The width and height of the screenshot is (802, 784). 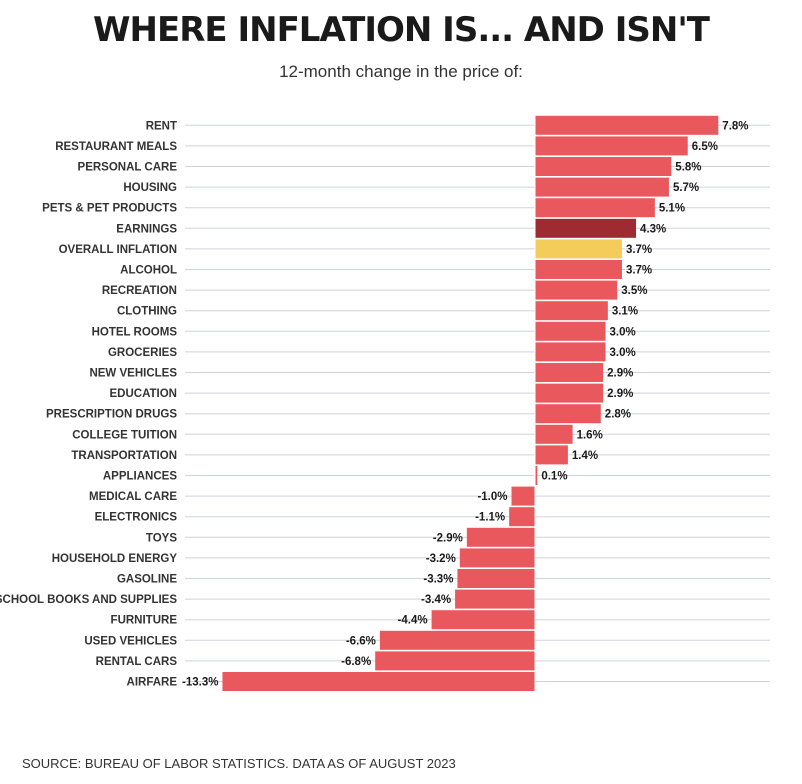 I want to click on category-label: MEDICAL CARE, so click(x=133, y=497).